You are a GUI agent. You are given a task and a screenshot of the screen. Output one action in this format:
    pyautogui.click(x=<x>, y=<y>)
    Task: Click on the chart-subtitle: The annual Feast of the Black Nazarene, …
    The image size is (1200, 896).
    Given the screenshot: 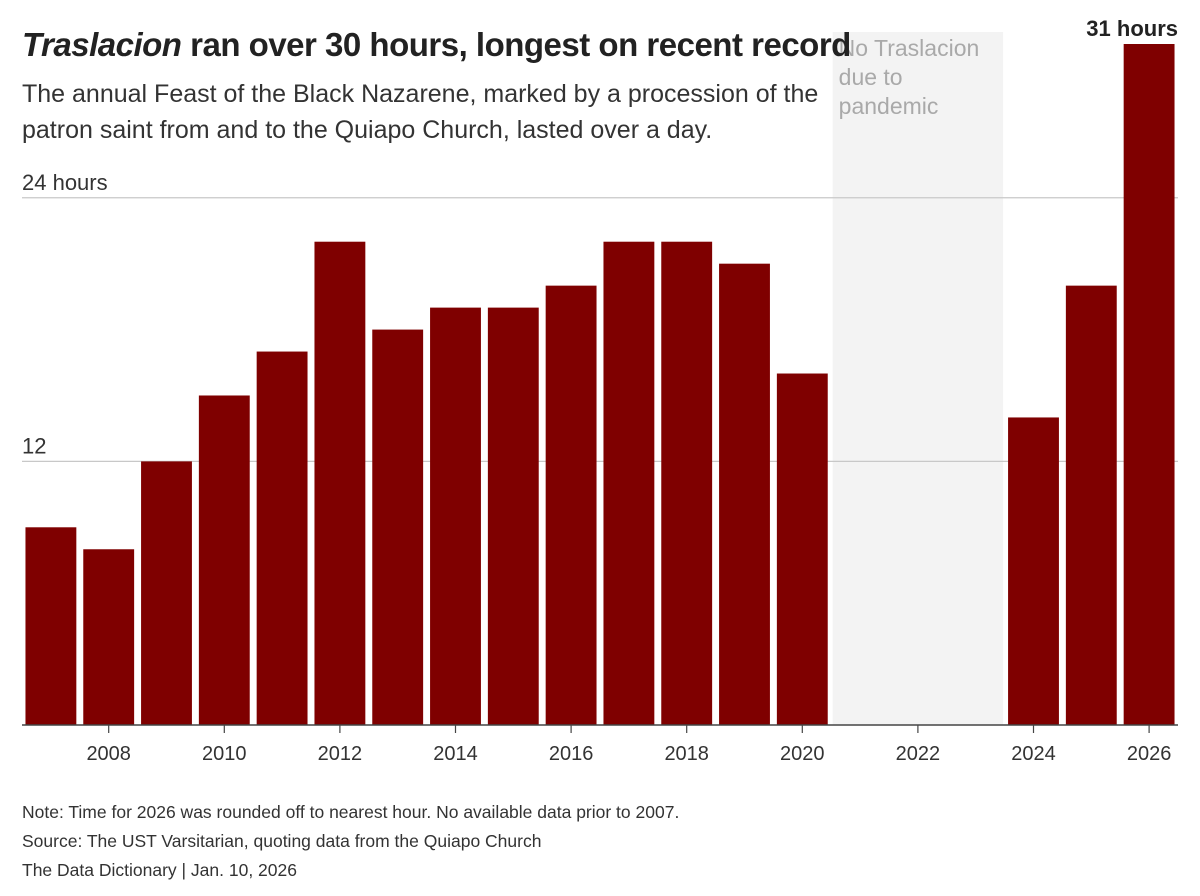 What is the action you would take?
    pyautogui.click(x=420, y=112)
    